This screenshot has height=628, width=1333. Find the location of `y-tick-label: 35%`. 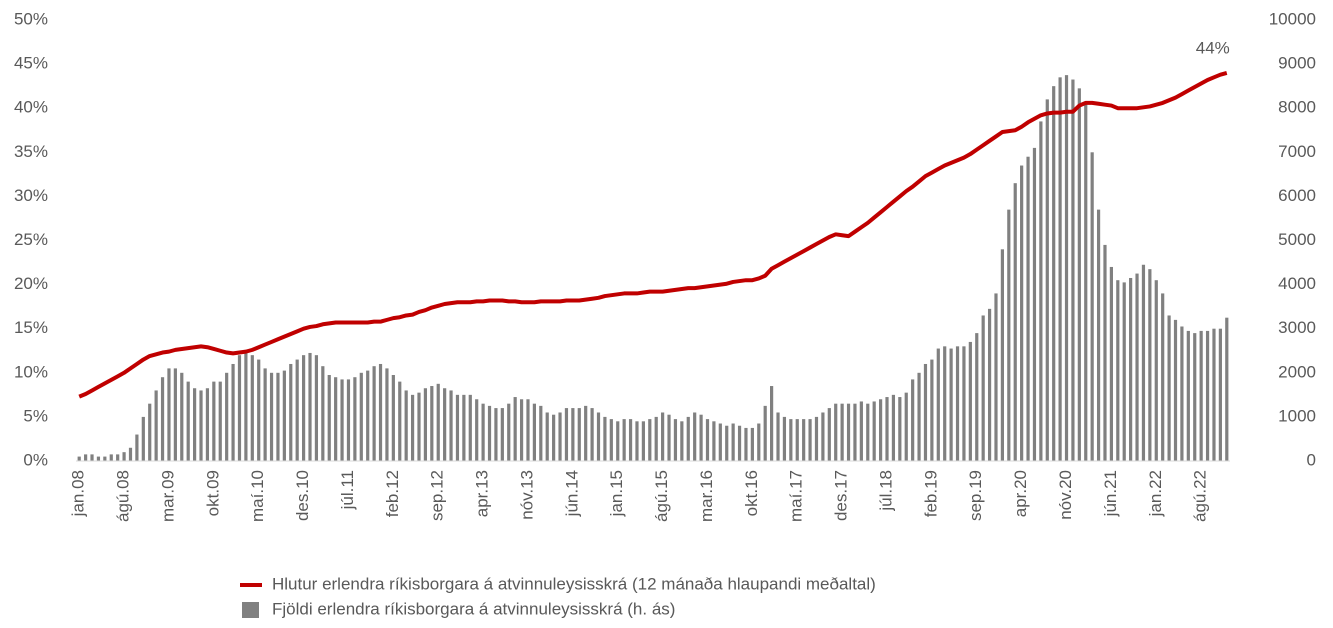

y-tick-label: 35% is located at coordinates (31, 151).